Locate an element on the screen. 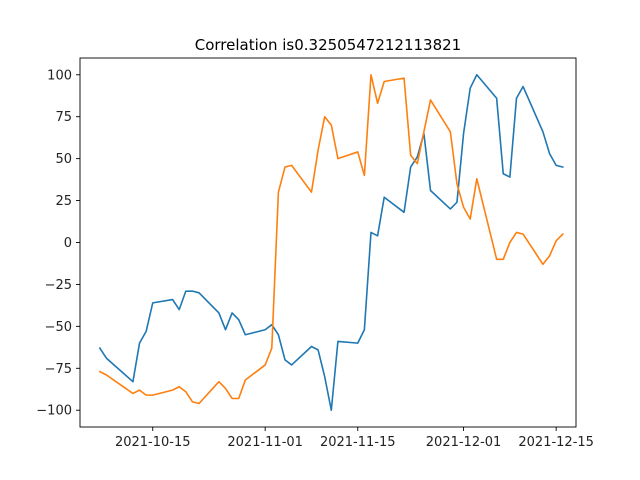  chart-title: Correlation is0.3250547212113821 is located at coordinates (328, 45).